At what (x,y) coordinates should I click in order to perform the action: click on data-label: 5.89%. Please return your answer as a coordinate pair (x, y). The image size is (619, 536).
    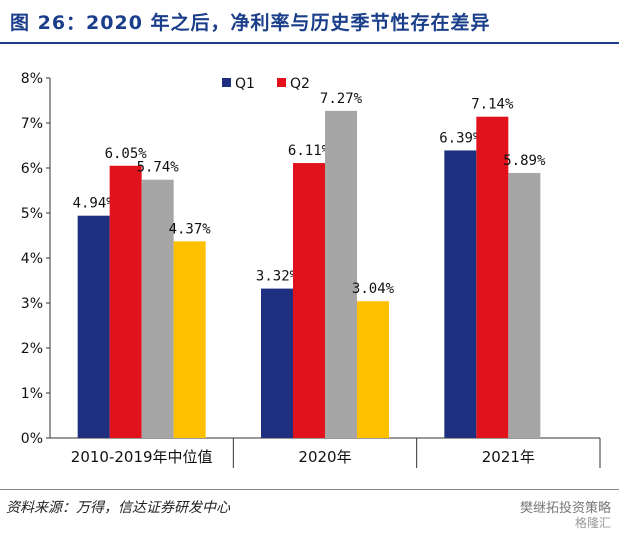
    Looking at the image, I should click on (524, 161).